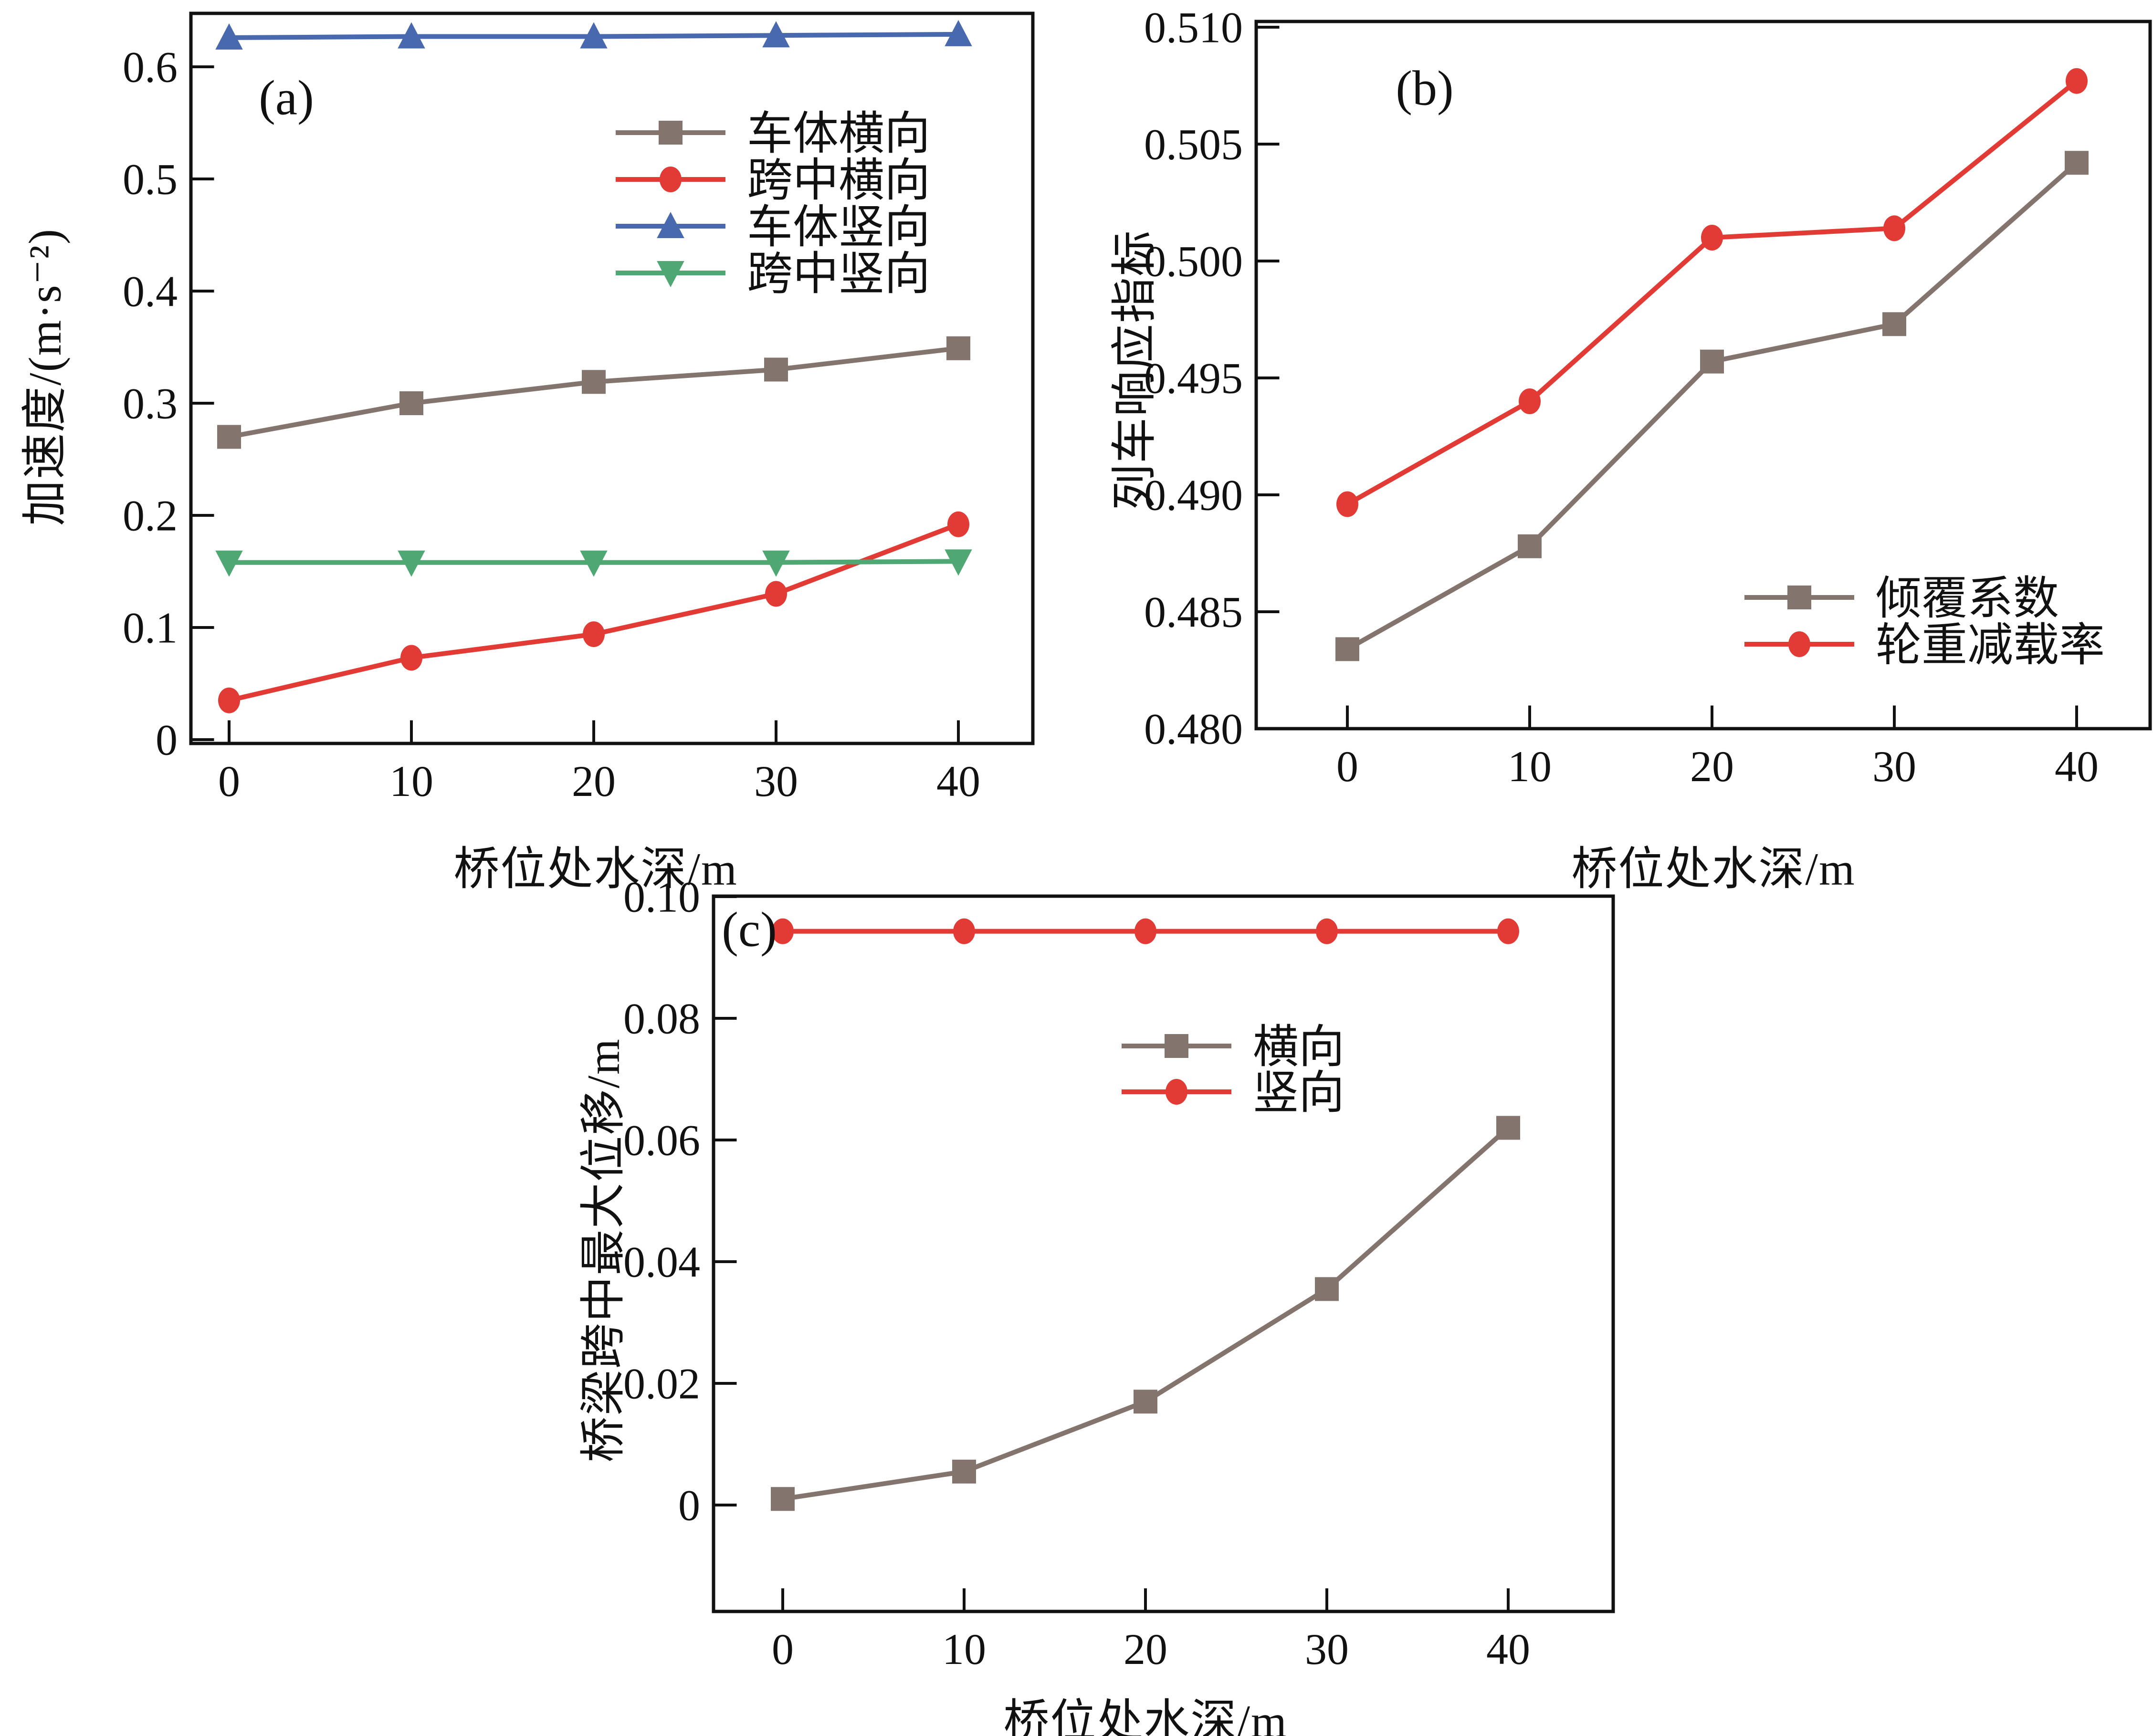 This screenshot has width=2153, height=1736. Describe the element at coordinates (1193, 378) in the screenshot. I see `y-tick-label: 0.495` at that location.